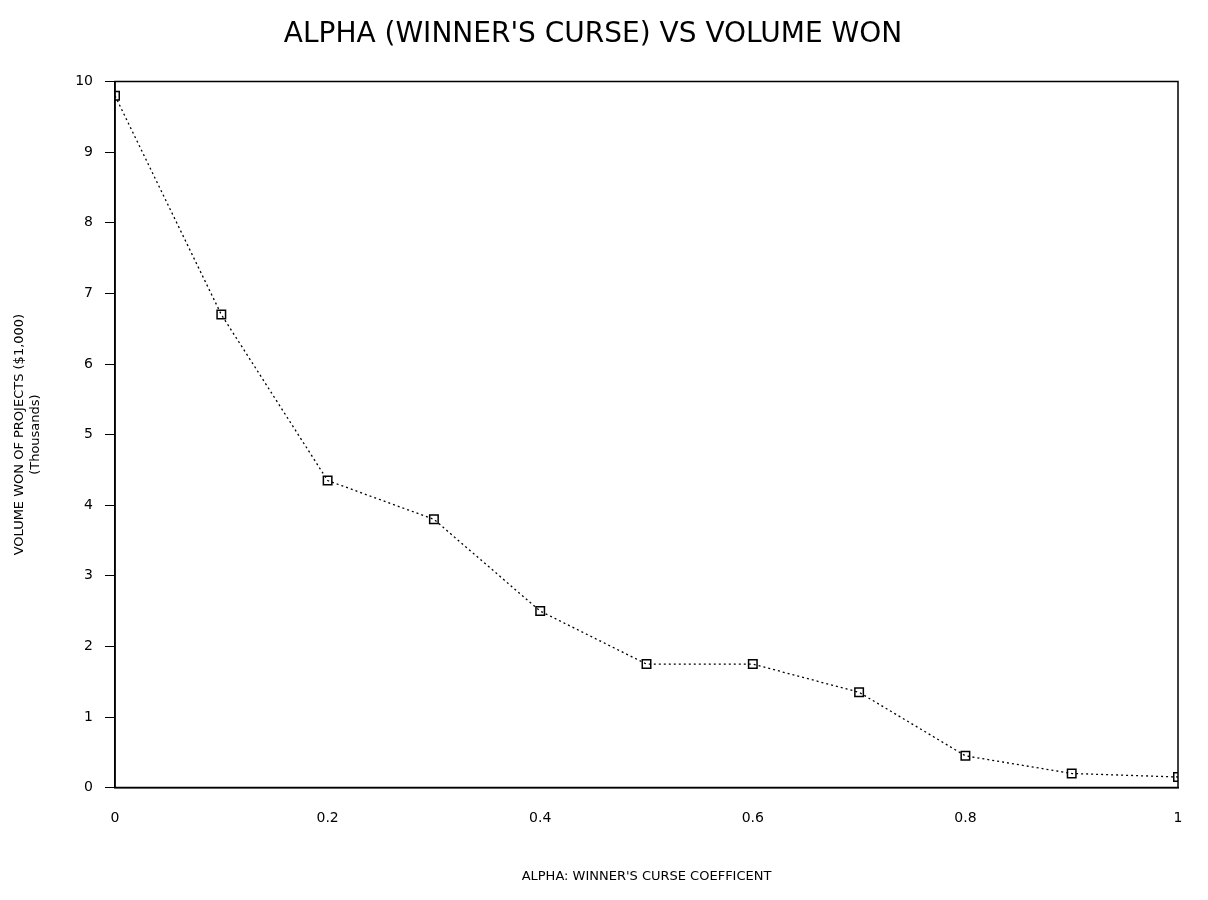  I want to click on x-tick-label: 0.2, so click(327, 816).